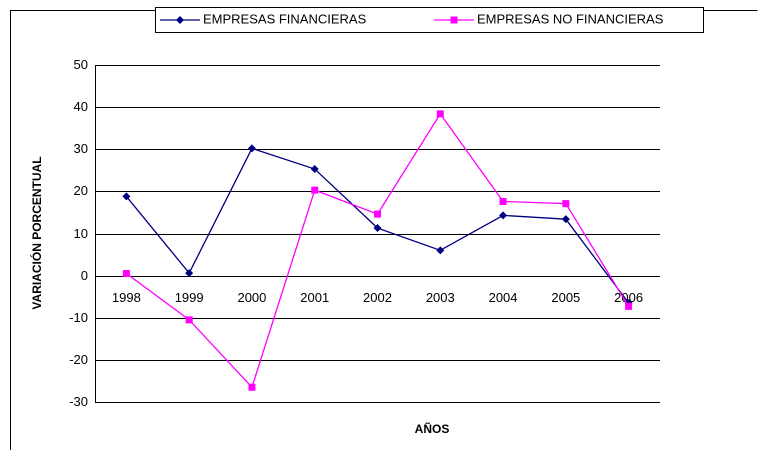  Describe the element at coordinates (314, 297) in the screenshot. I see `x-tick-label: 2001` at that location.